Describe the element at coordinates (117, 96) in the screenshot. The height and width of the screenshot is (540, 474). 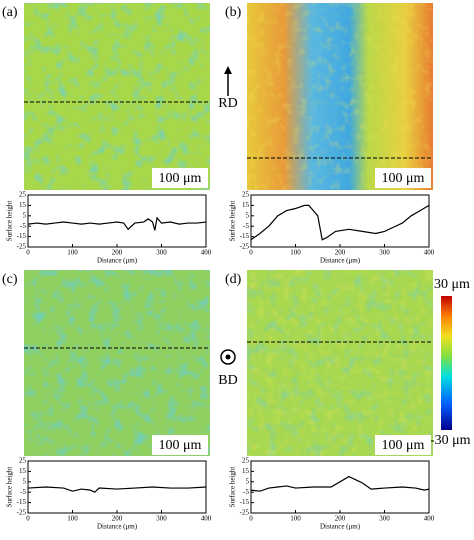
I see `map-a` at that location.